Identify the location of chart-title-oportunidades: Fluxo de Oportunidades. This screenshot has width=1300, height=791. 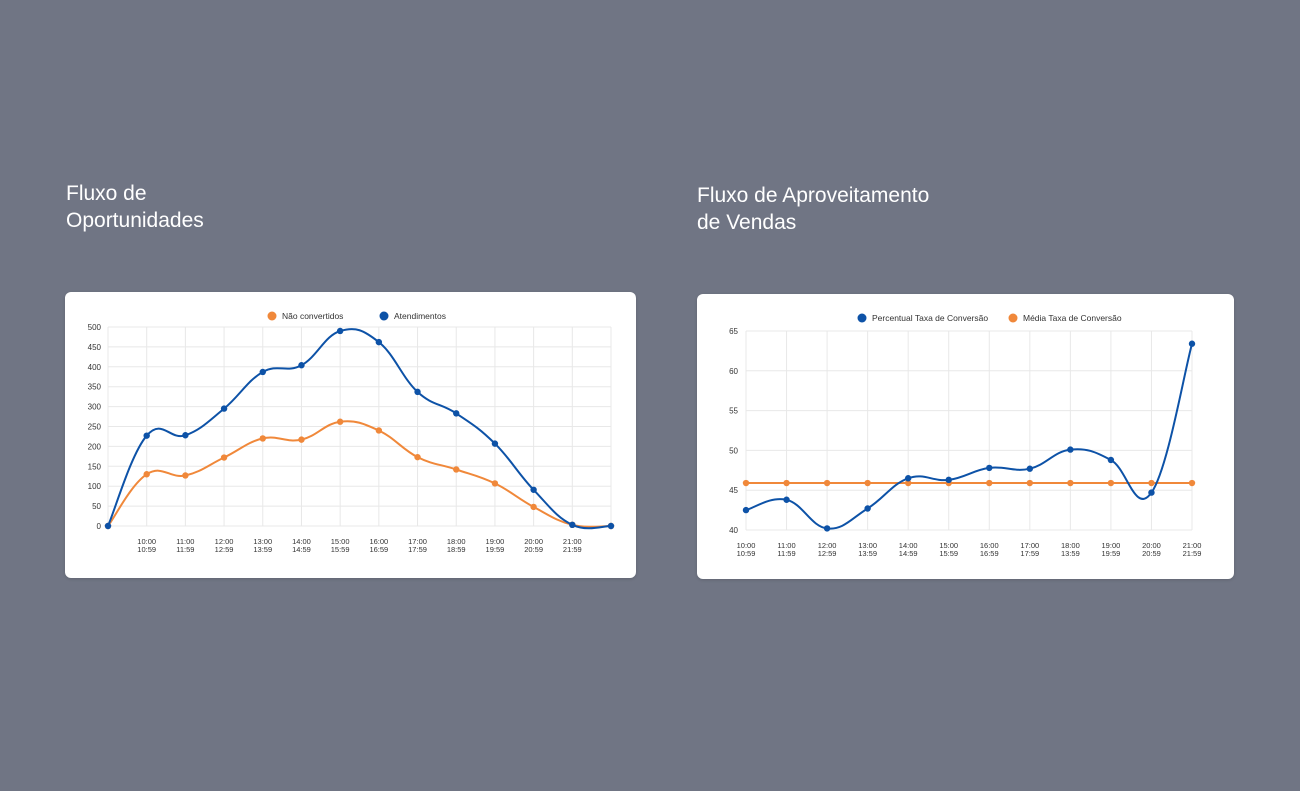
(135, 207).